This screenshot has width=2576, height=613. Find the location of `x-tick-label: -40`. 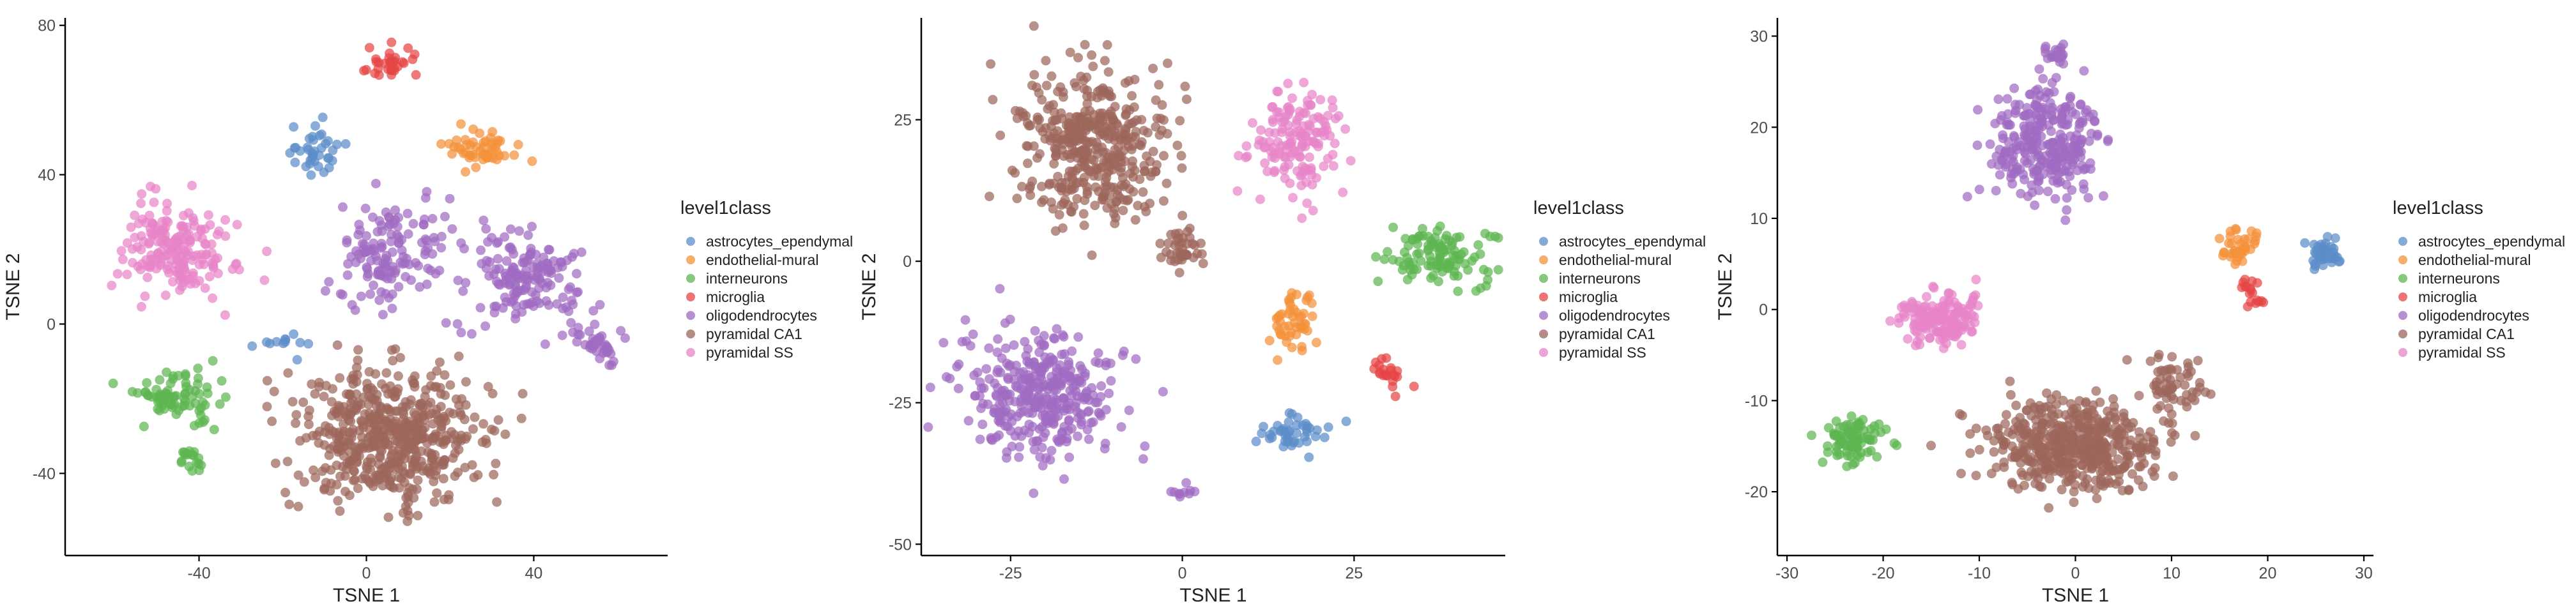

x-tick-label: -40 is located at coordinates (198, 573).